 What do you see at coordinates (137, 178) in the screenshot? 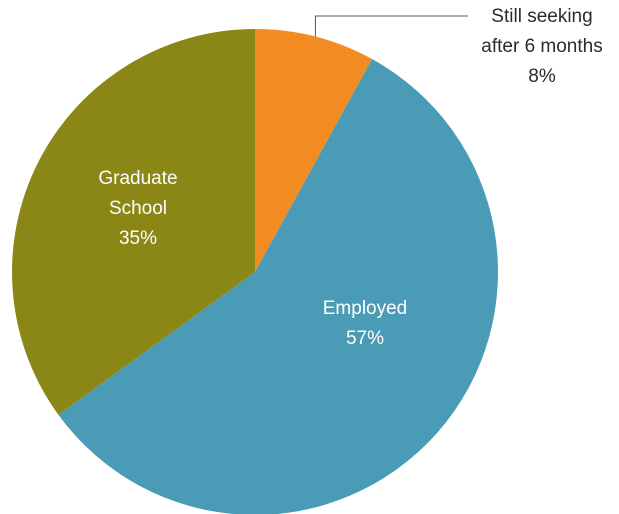
I see `slice-name-label-graduate: Graduate` at bounding box center [137, 178].